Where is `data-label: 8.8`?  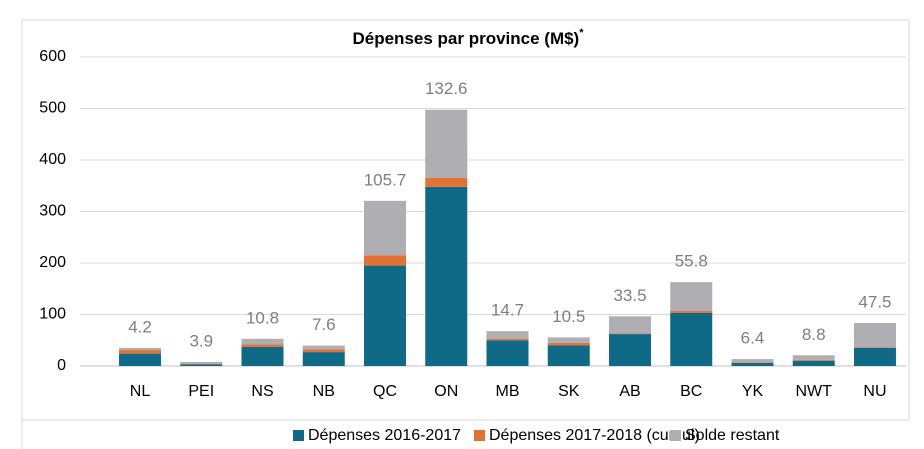
data-label: 8.8 is located at coordinates (814, 334).